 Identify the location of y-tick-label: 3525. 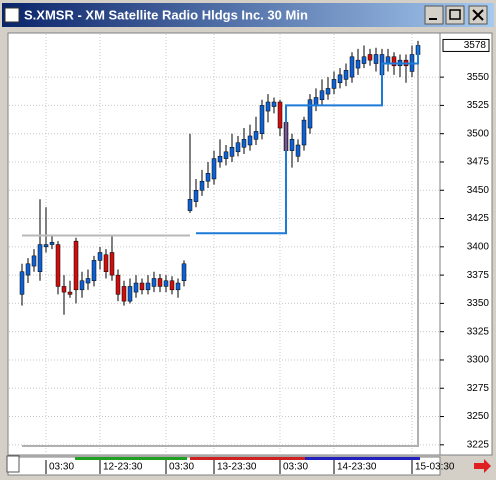
(478, 105).